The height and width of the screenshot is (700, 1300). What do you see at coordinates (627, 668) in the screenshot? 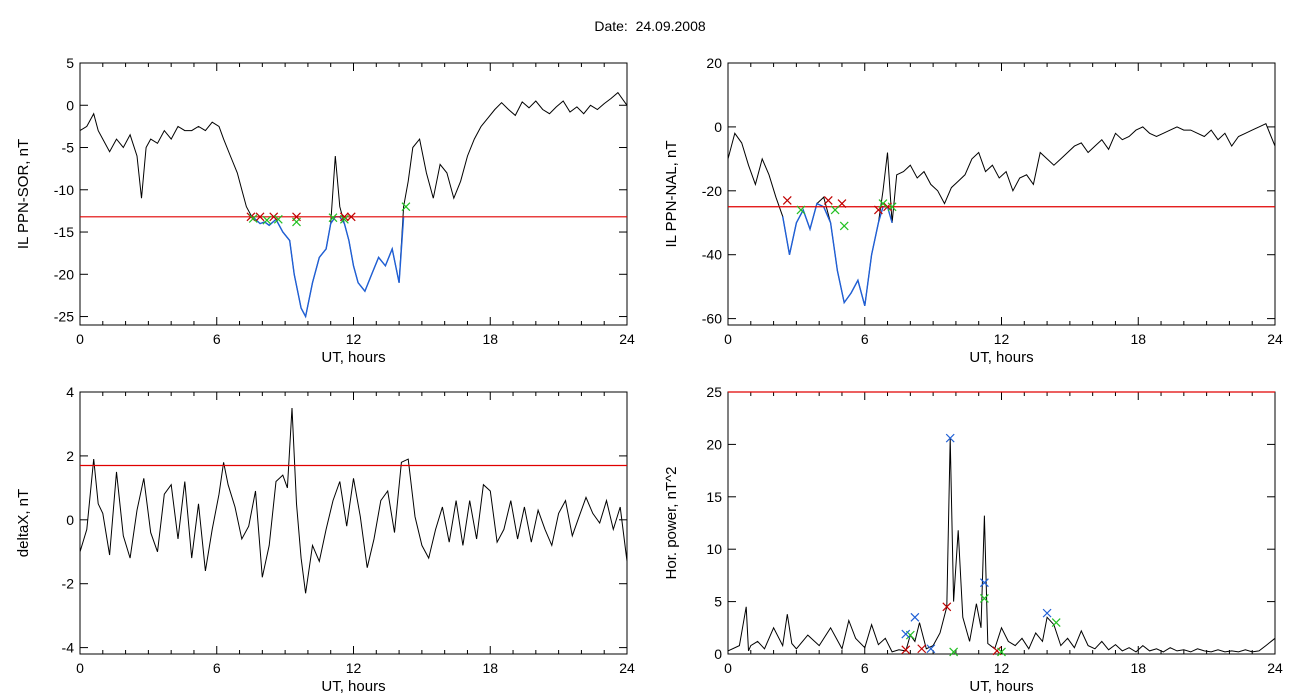
I see `x-tick-label: 24` at bounding box center [627, 668].